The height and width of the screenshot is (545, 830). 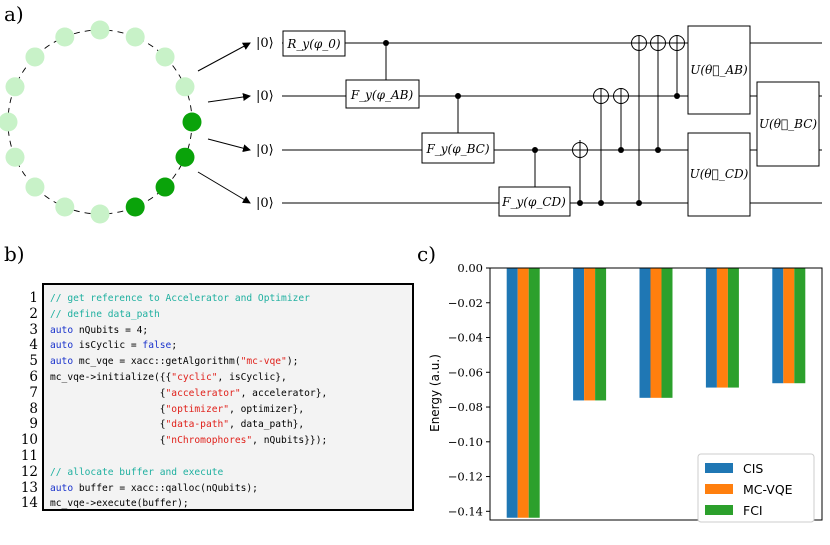 I want to click on code-line: mc_vqe->execute(buffer);, so click(x=188, y=504).